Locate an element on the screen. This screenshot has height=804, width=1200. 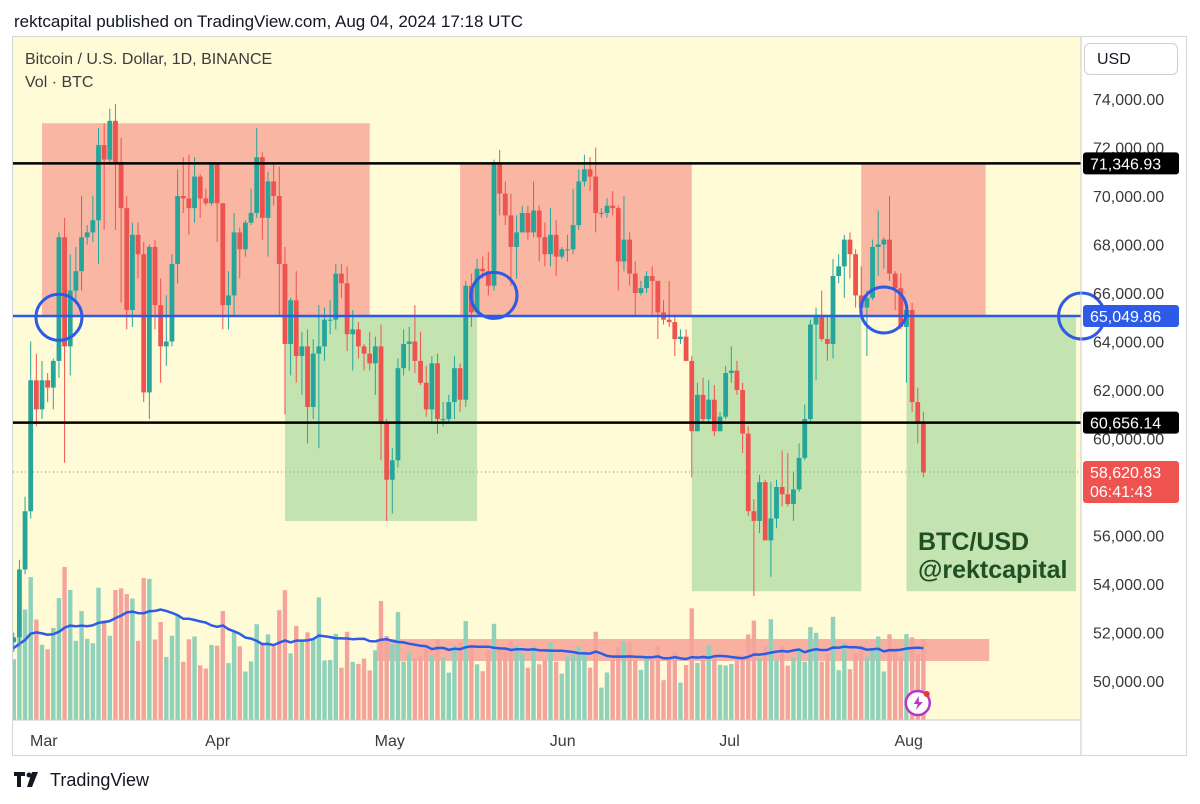
price-tick-label: 52,000.00 is located at coordinates (1128, 634).